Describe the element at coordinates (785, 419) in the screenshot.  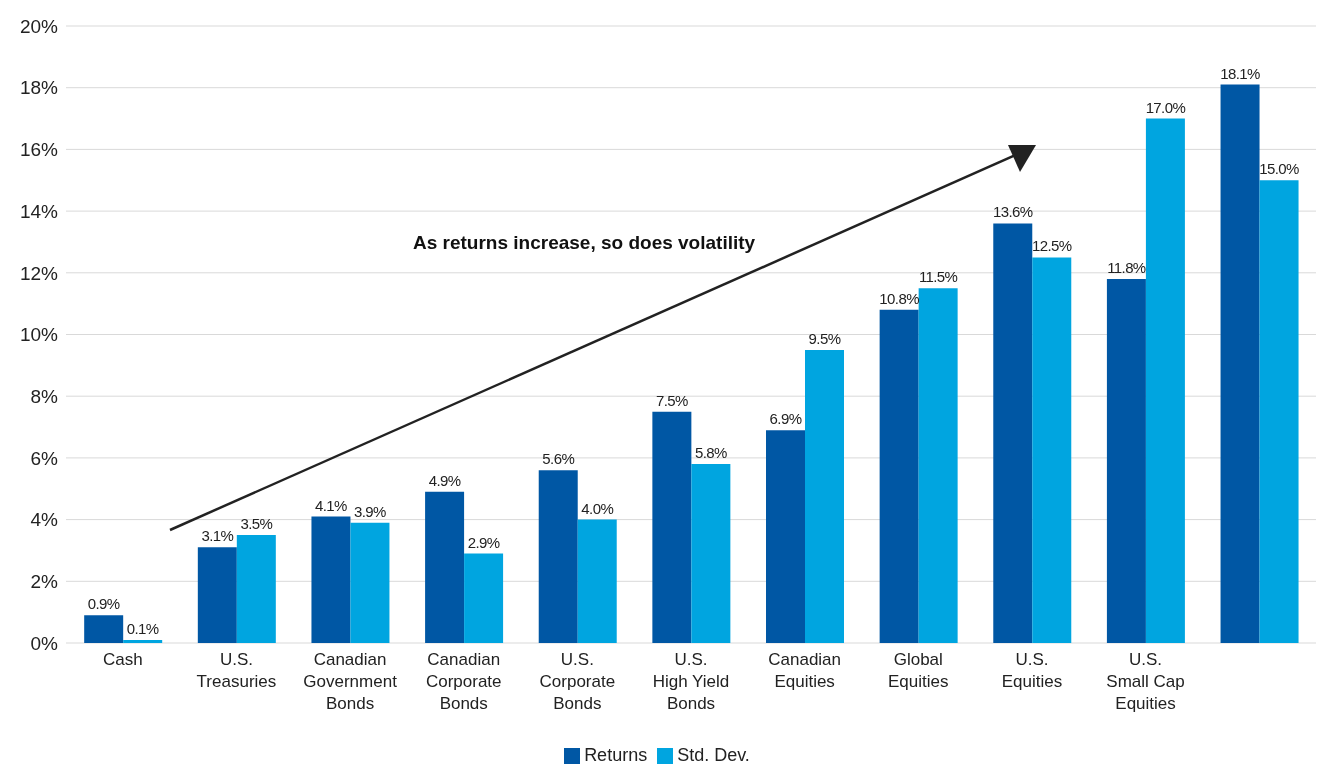
I see `data-label: 6.9%` at that location.